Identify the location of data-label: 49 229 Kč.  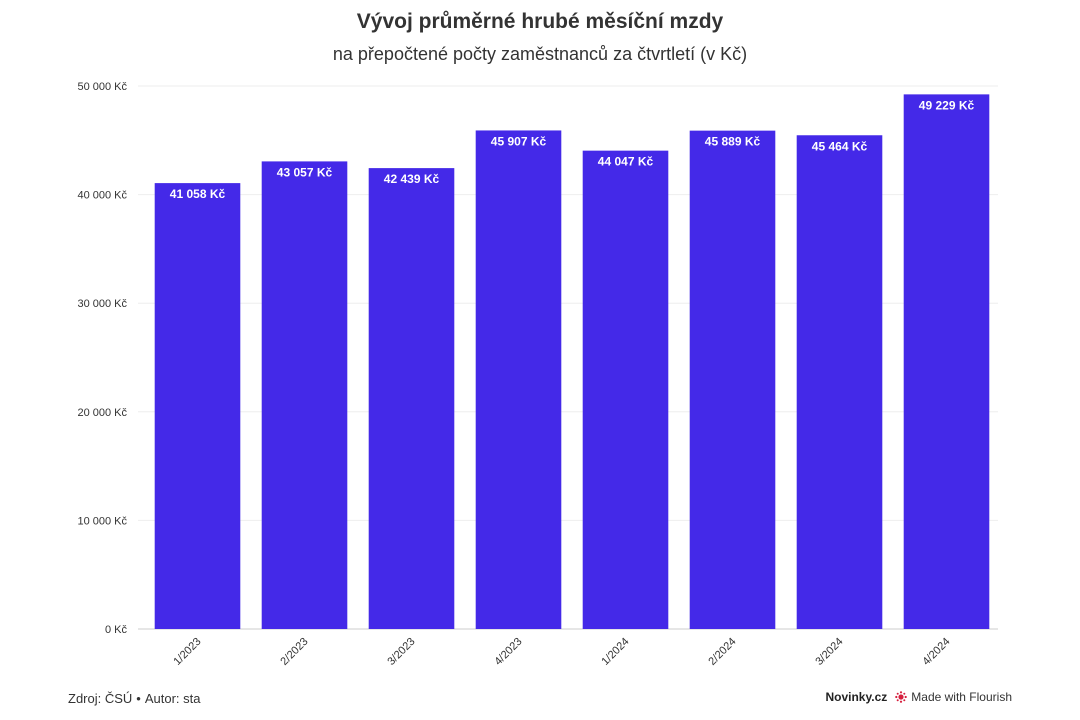
(947, 105).